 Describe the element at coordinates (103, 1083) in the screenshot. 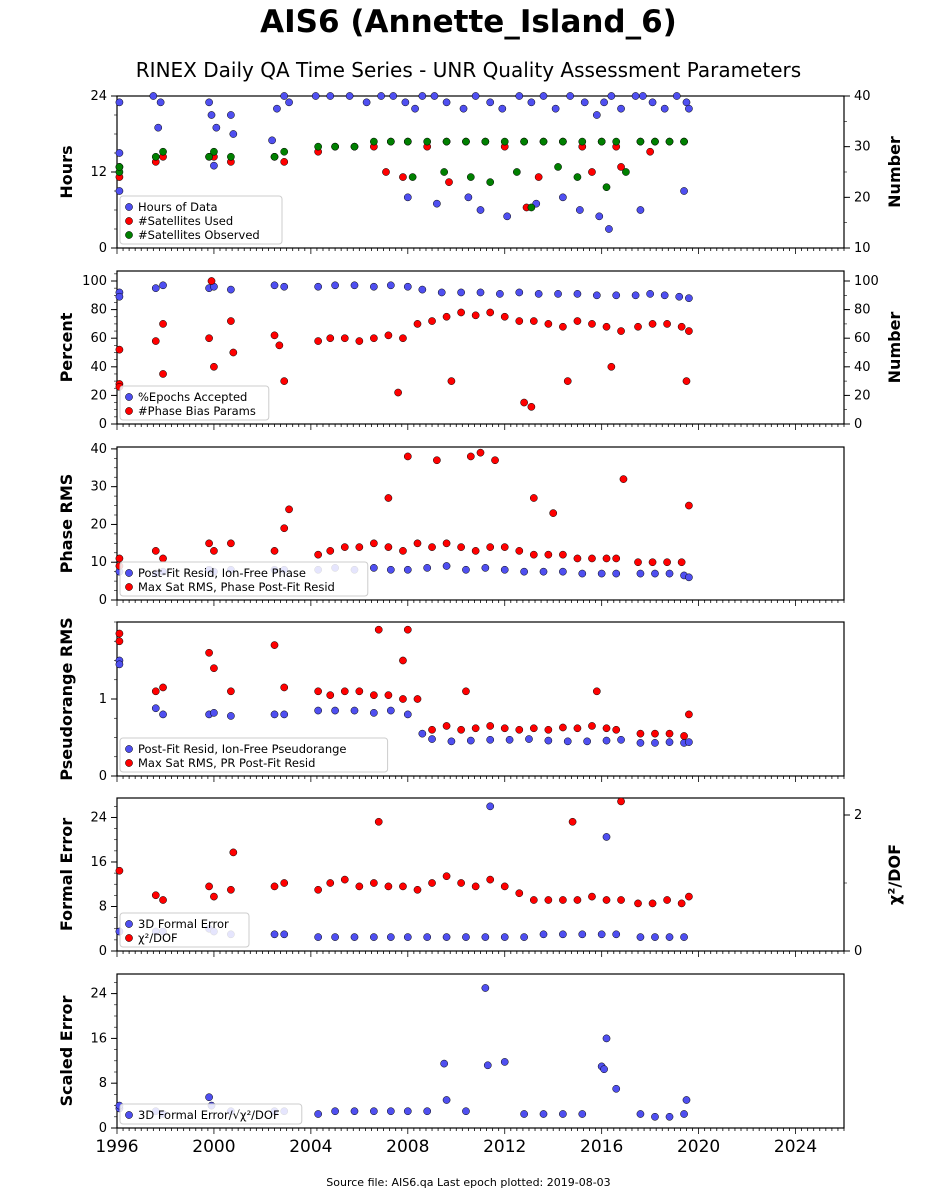

I see `y-tick-label: 8` at that location.